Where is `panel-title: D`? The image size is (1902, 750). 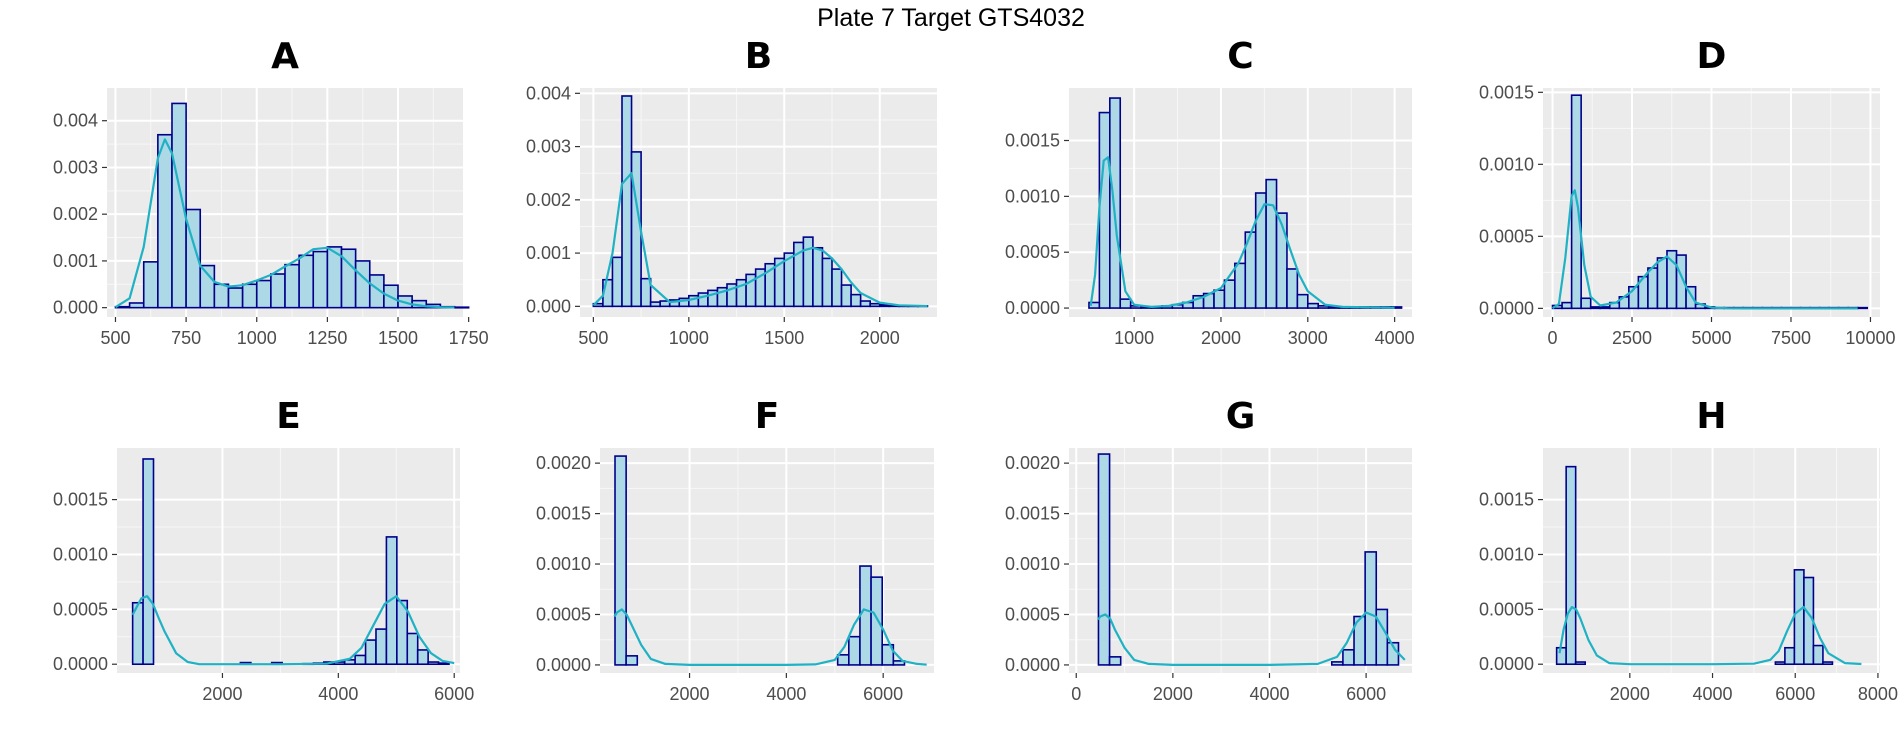
panel-title: D is located at coordinates (1712, 56).